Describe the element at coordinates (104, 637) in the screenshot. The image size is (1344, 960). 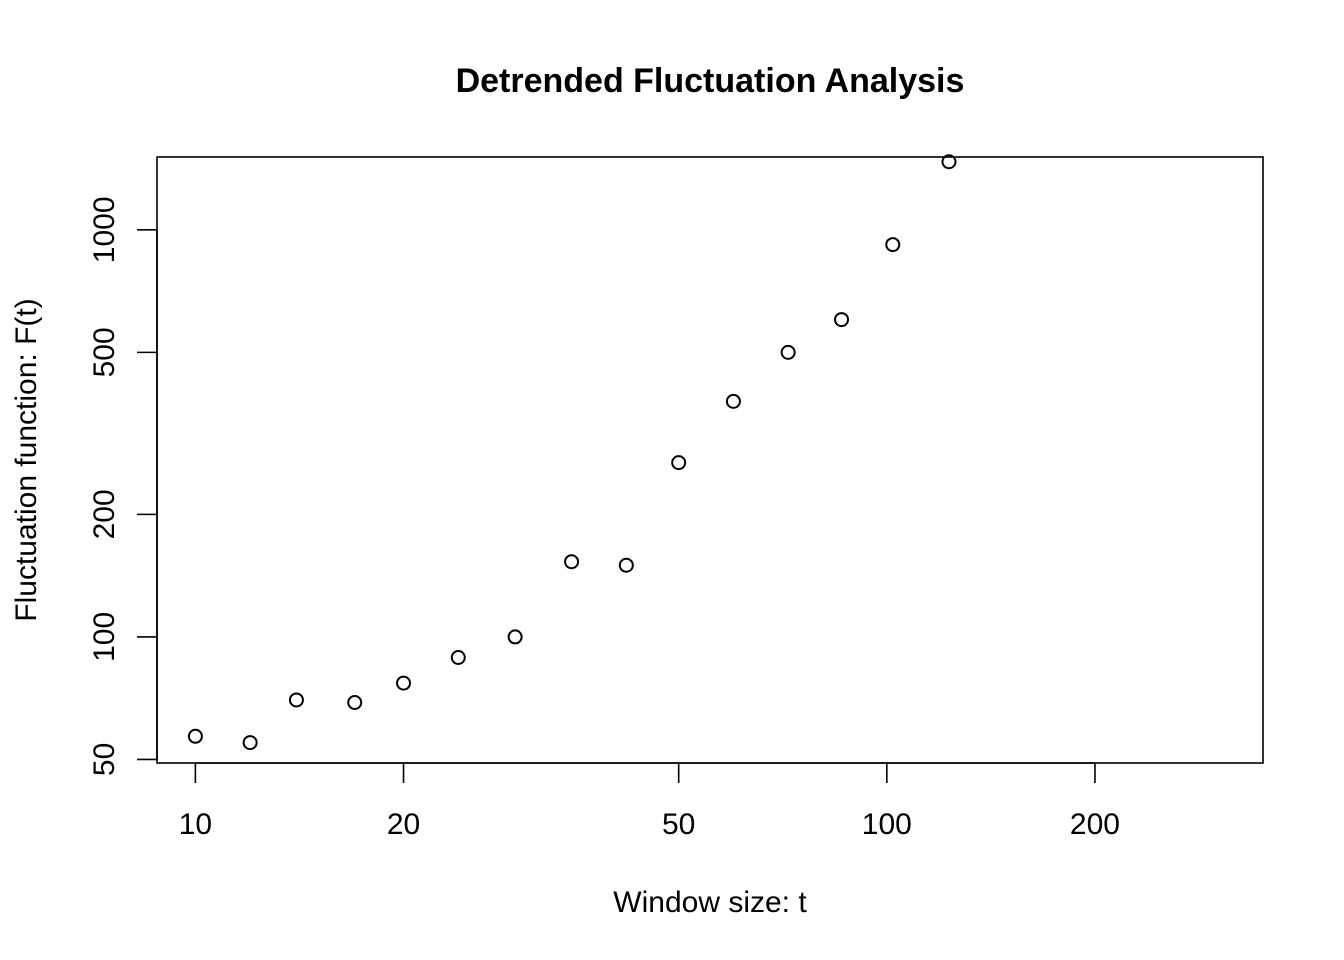
I see `y-tick-label: 100` at that location.